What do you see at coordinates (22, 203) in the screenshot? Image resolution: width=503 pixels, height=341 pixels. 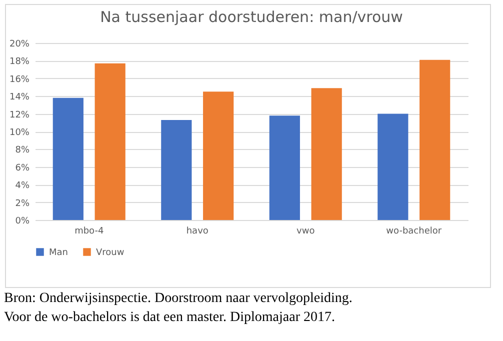 I see `y-tick-label: 2%` at bounding box center [22, 203].